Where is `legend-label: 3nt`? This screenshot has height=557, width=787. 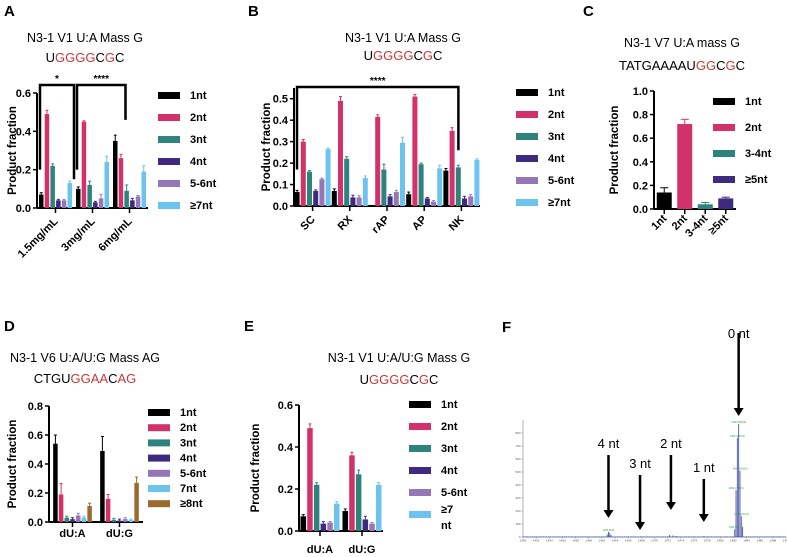
legend-label: 3nt is located at coordinates (198, 140).